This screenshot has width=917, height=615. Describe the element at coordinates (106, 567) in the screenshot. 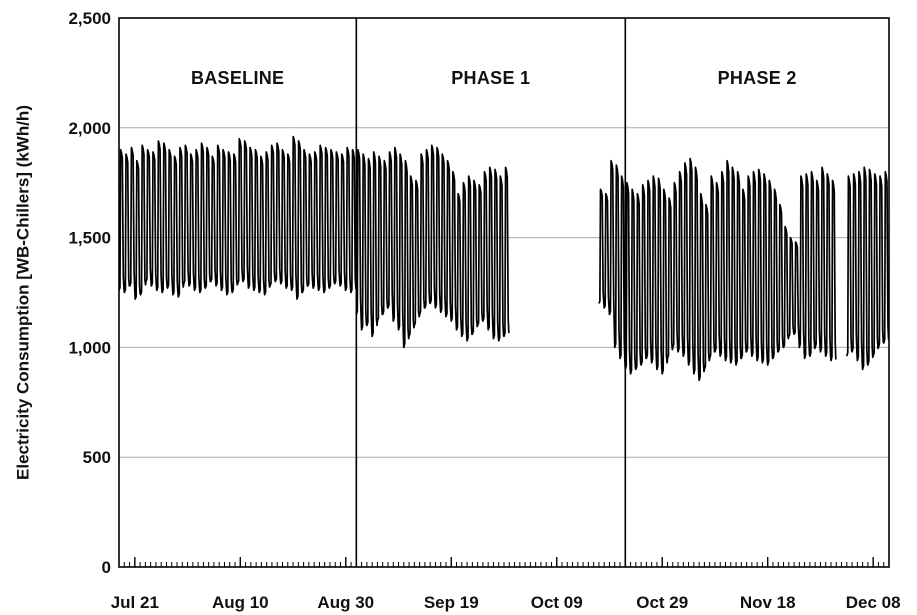

I see `y-tick-label-0: 0` at that location.